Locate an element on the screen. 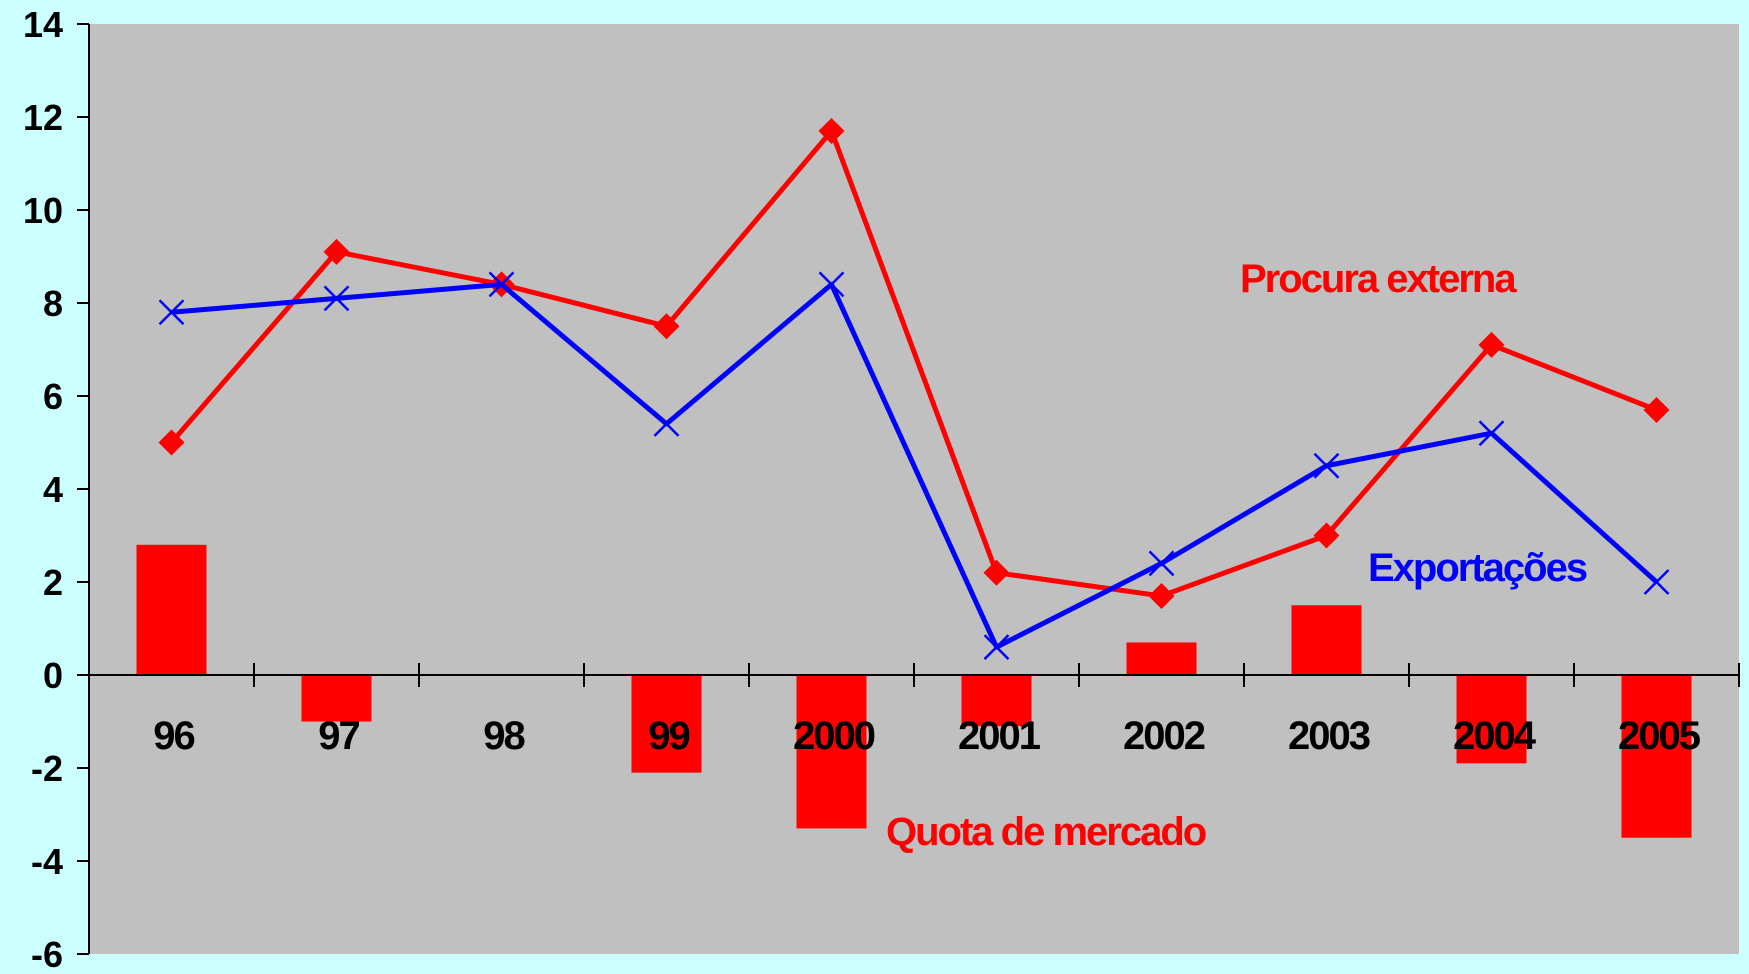  label-procura-externa: Procura externa is located at coordinates (1378, 279).